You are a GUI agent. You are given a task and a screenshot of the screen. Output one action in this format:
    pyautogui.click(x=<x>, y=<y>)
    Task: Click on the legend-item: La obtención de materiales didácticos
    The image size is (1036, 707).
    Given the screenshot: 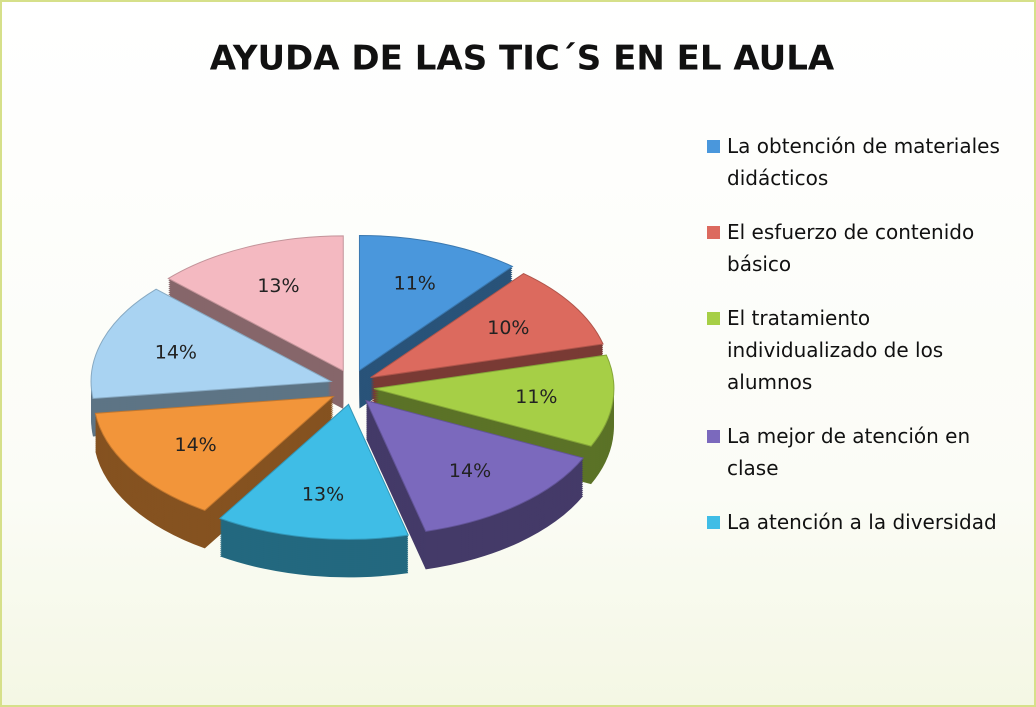 What is the action you would take?
    pyautogui.click(x=864, y=162)
    